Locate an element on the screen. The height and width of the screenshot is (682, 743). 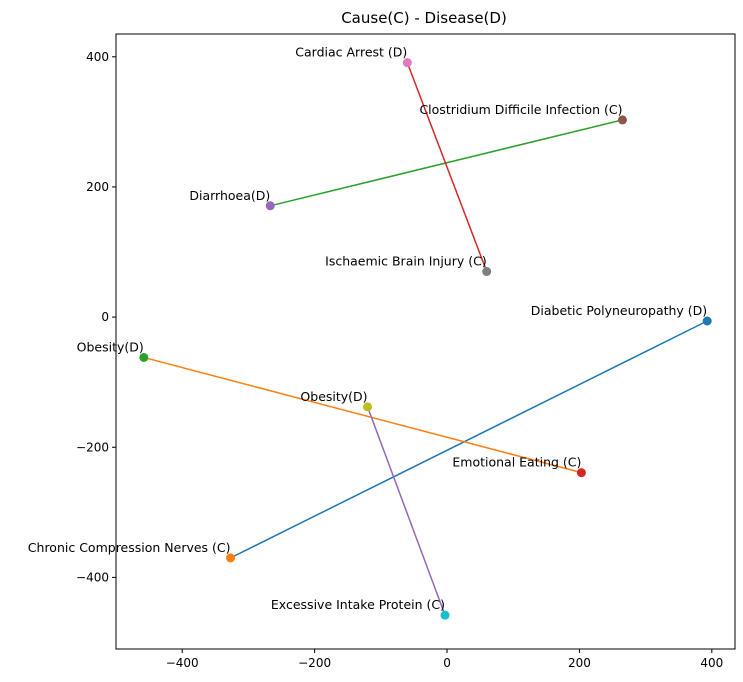
x-axis: −400 −200 0 200 400 is located at coordinates (444, 659).